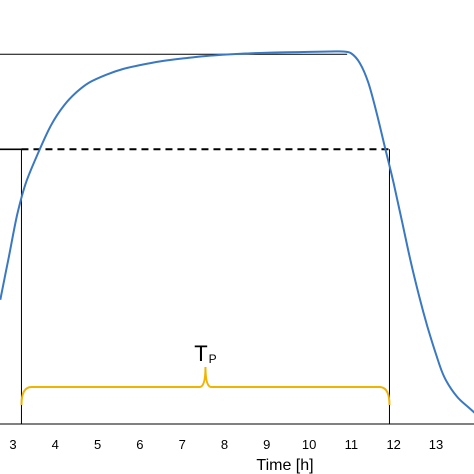 The height and width of the screenshot is (474, 474). I want to click on tp-annotation-main: T, so click(200, 353).